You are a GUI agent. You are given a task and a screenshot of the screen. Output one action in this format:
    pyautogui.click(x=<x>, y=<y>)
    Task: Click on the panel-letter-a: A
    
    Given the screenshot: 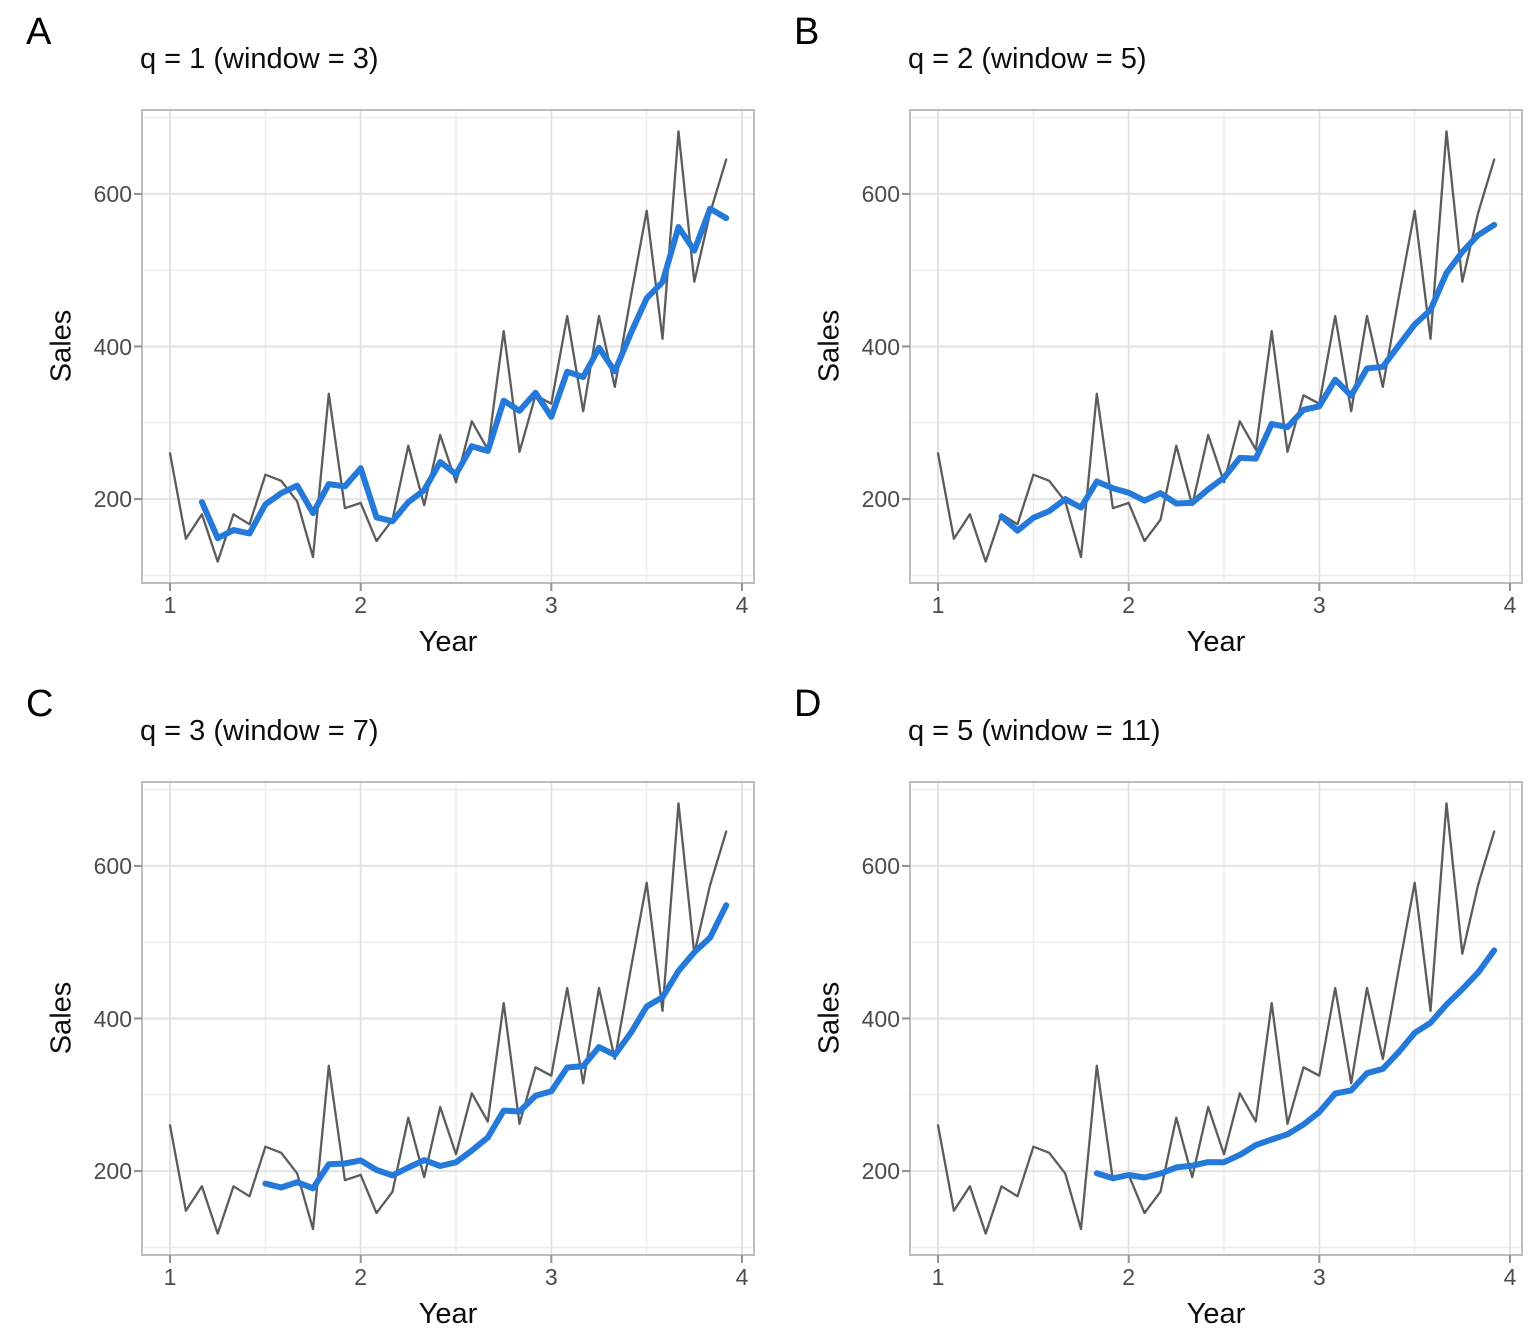 What is the action you would take?
    pyautogui.click(x=39, y=32)
    